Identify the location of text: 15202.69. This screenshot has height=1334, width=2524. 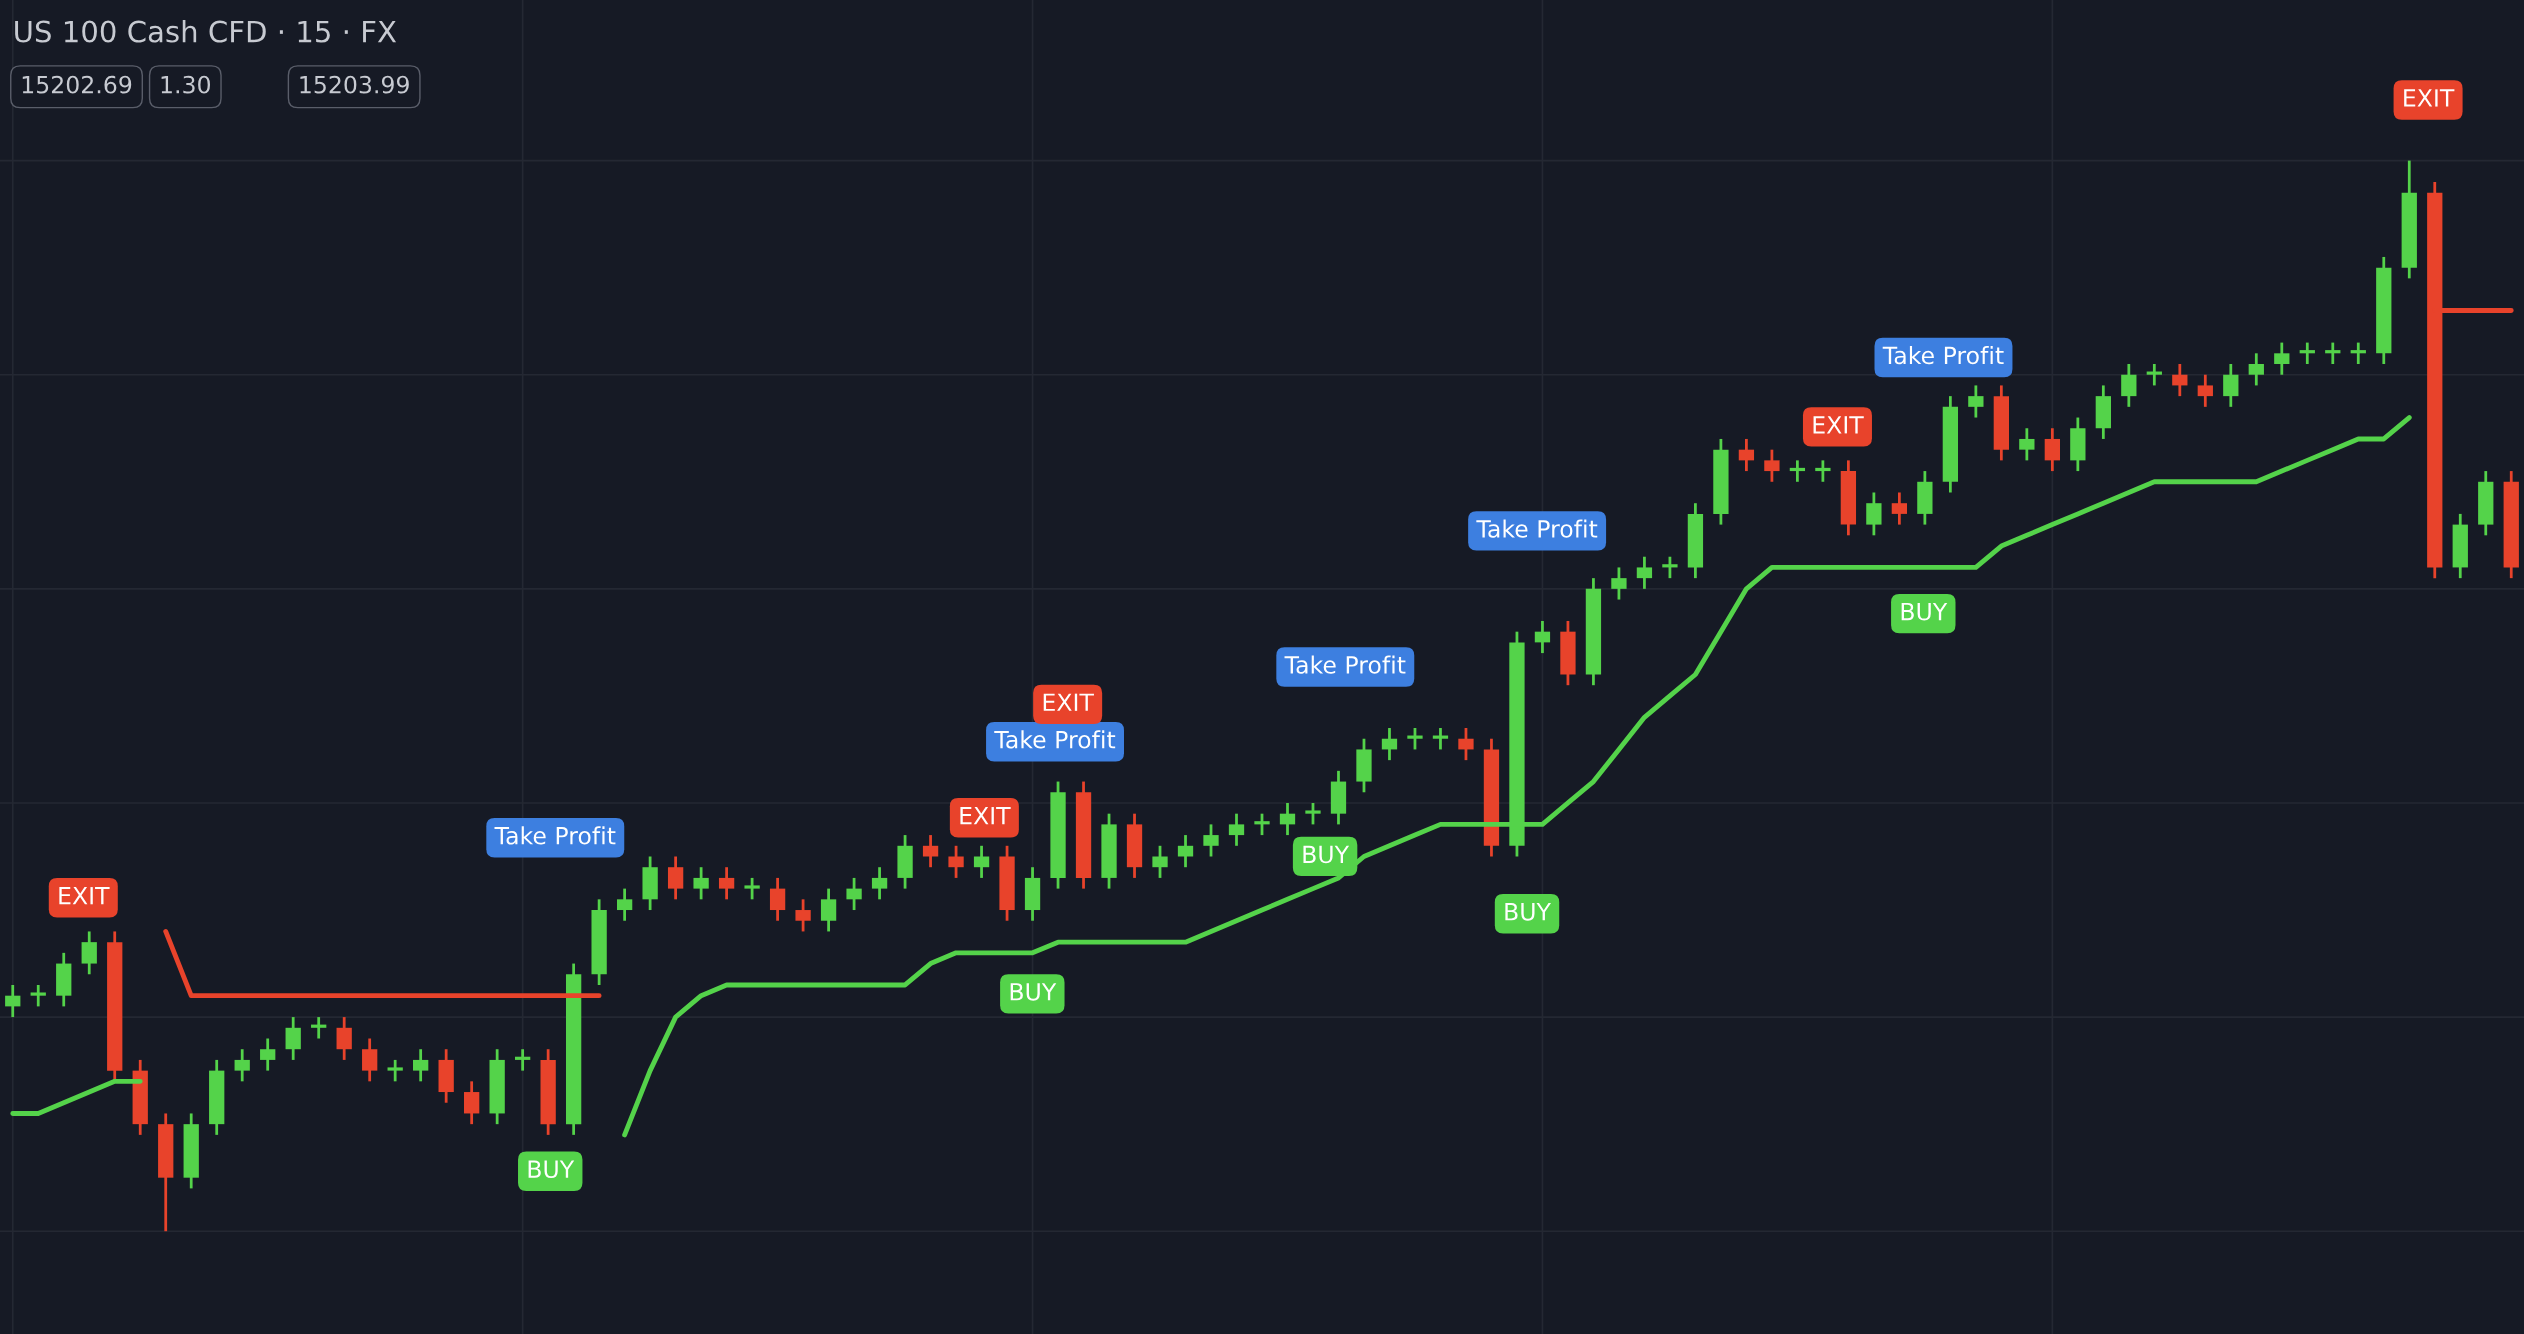
(77, 84).